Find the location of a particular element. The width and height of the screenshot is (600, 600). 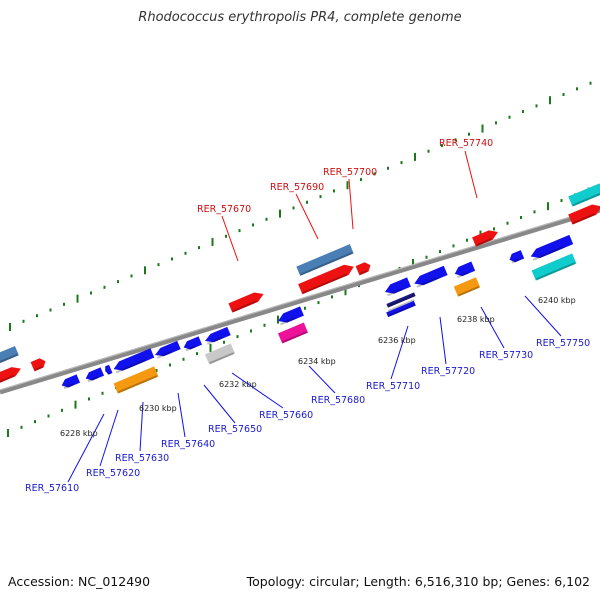

gene-forward-8-body is located at coordinates (10, 376).